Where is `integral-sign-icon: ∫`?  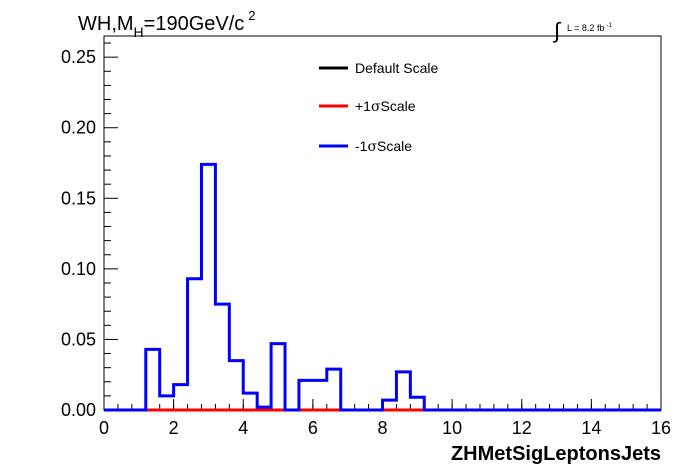 integral-sign-icon: ∫ is located at coordinates (557, 30).